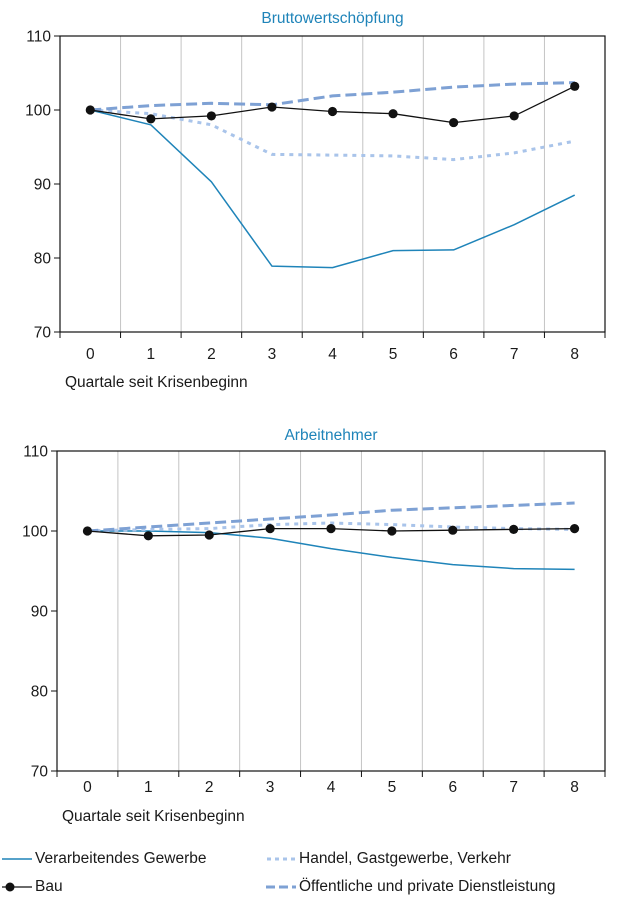  What do you see at coordinates (17, 887) in the screenshot?
I see `legend-swatch-marker` at bounding box center [17, 887].